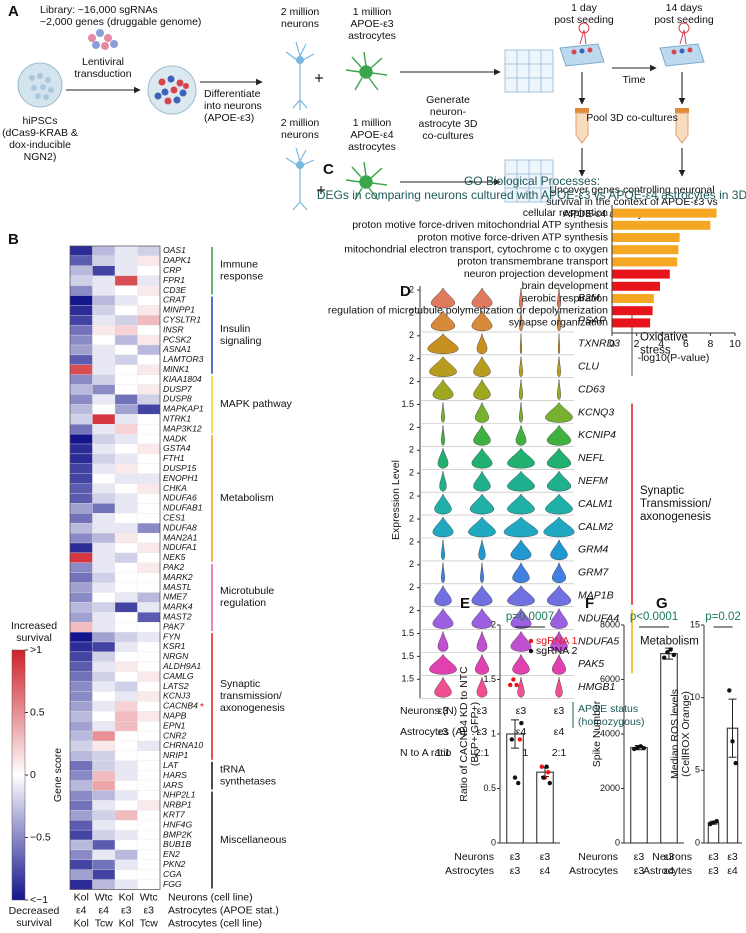 Image resolution: width=746 pixels, height=933 pixels. What do you see at coordinates (202, 707) in the screenshot?
I see `gene-star: *` at bounding box center [202, 707].